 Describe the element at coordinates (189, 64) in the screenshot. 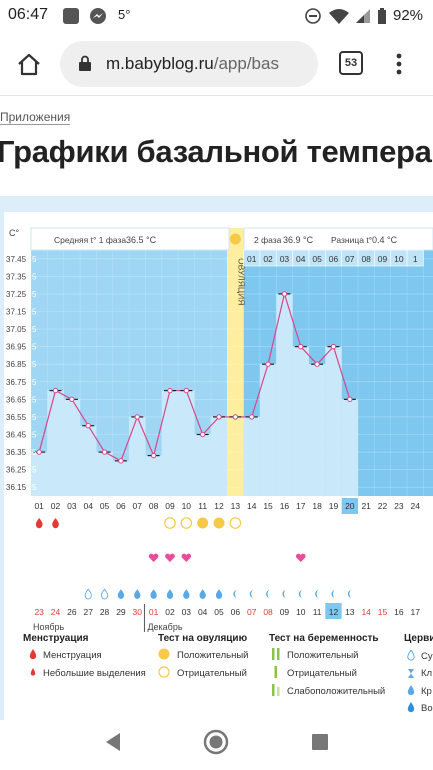

I see `address-bar: m.babyblog.ru/app/bas` at that location.